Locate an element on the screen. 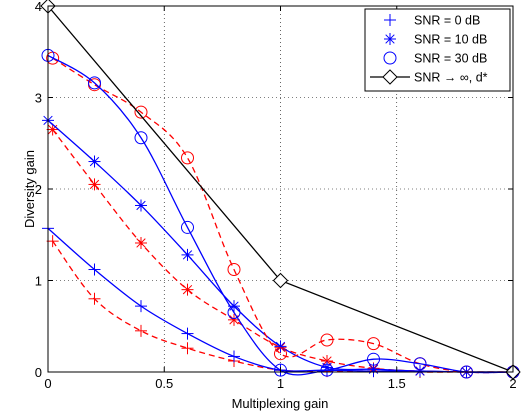 This screenshot has height=416, width=524. x-axis-label: Multiplexing gain is located at coordinates (280, 403).